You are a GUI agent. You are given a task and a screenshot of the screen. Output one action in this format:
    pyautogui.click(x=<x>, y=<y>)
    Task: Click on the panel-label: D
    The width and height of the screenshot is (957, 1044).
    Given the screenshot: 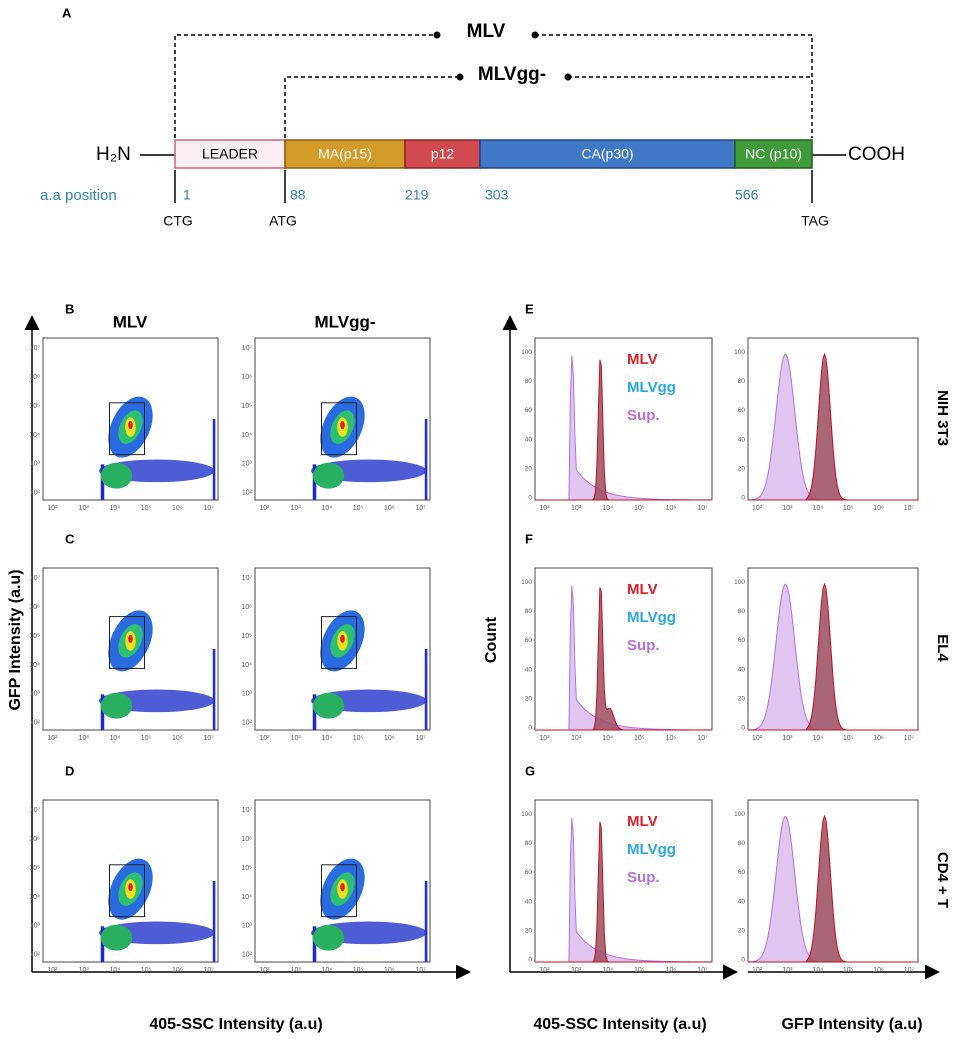 What is the action you would take?
    pyautogui.click(x=69, y=770)
    